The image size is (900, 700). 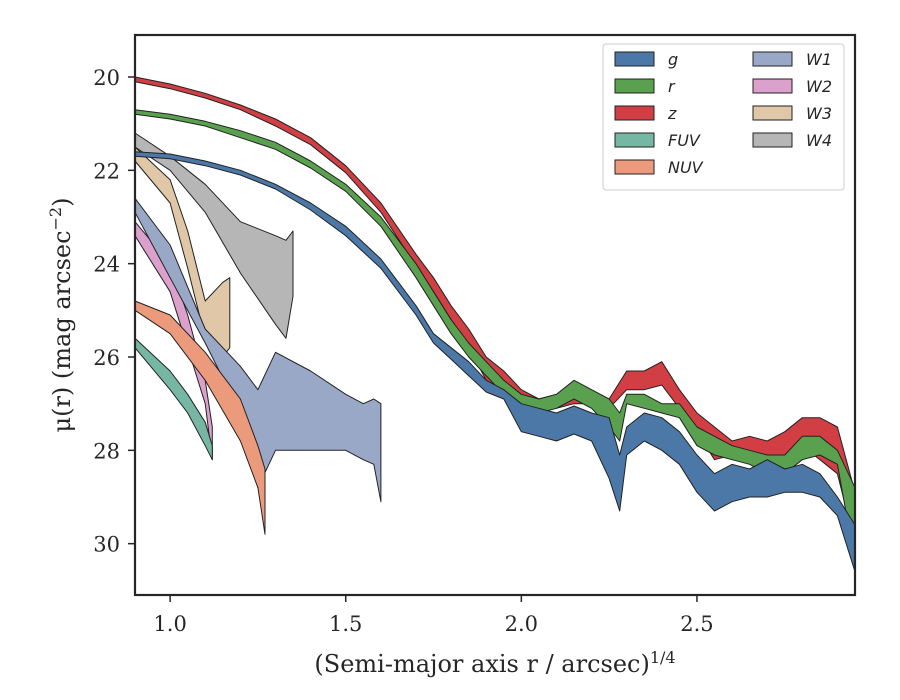 What do you see at coordinates (819, 140) in the screenshot?
I see `legend-label-W4: W4` at bounding box center [819, 140].